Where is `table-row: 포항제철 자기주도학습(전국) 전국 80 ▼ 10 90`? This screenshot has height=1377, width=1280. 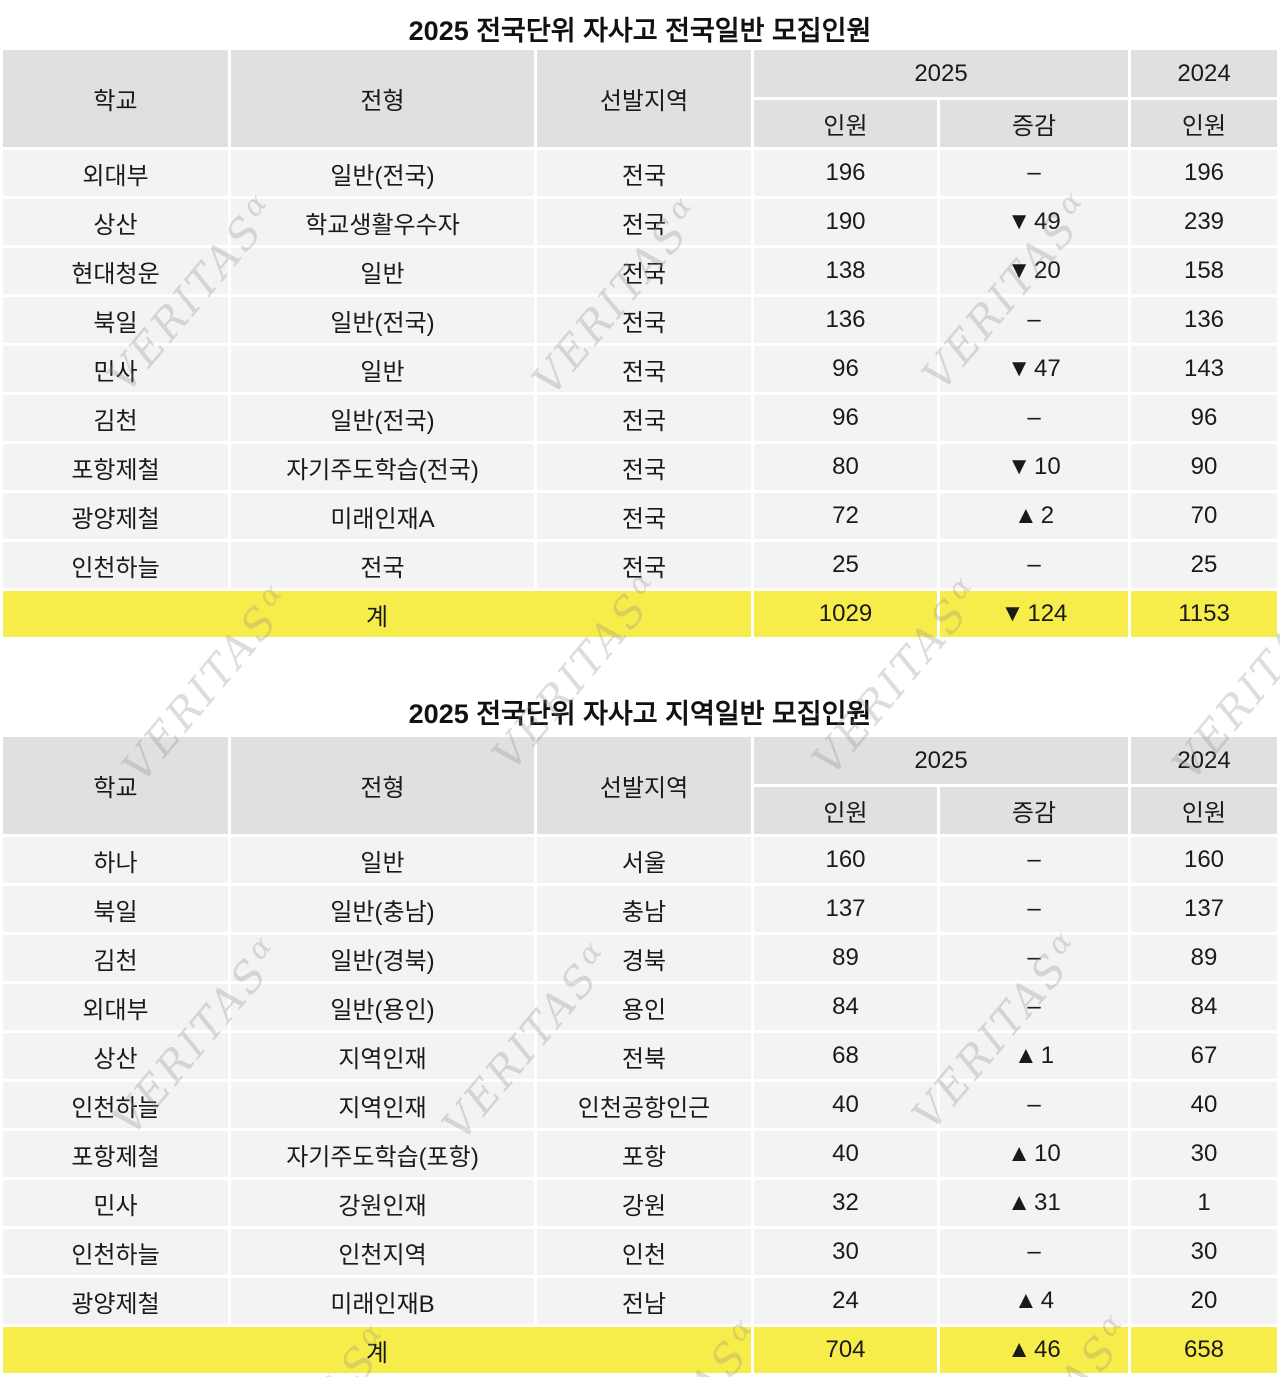
table-row: 포항제철 자기주도학습(전국) 전국 80 ▼ 10 90 is located at coordinates (640, 467).